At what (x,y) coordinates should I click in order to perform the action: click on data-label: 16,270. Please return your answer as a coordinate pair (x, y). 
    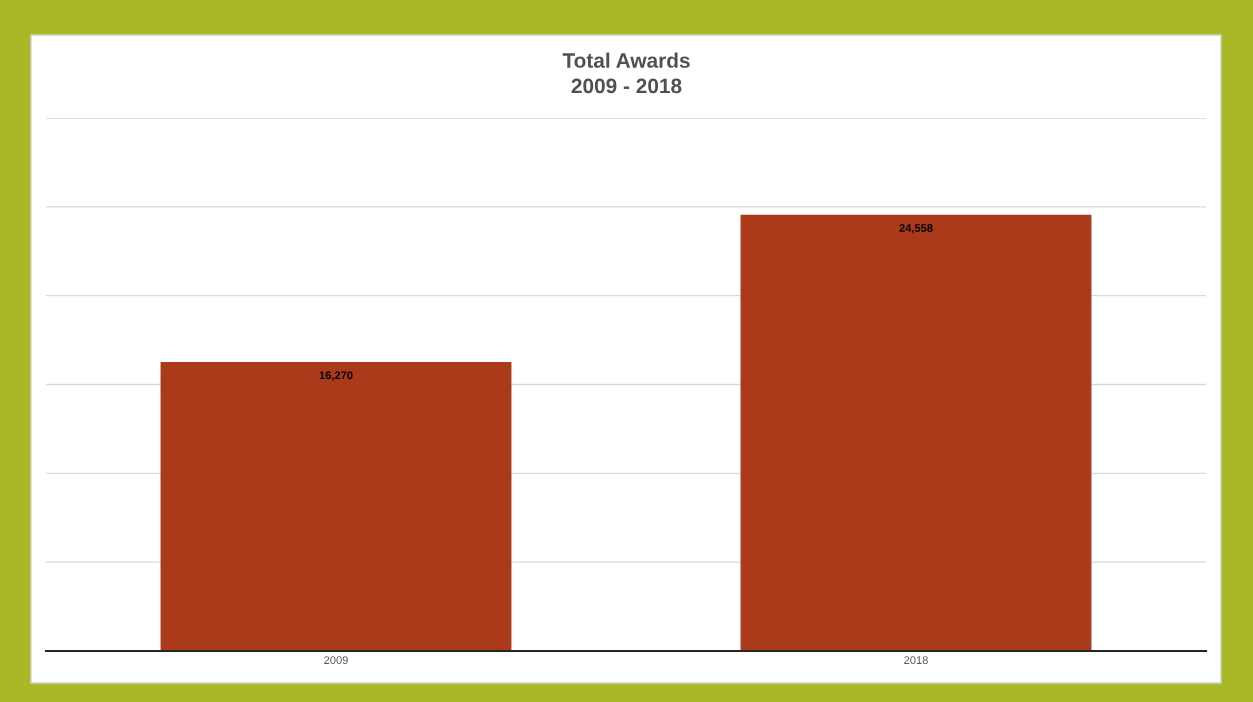
    Looking at the image, I should click on (336, 376).